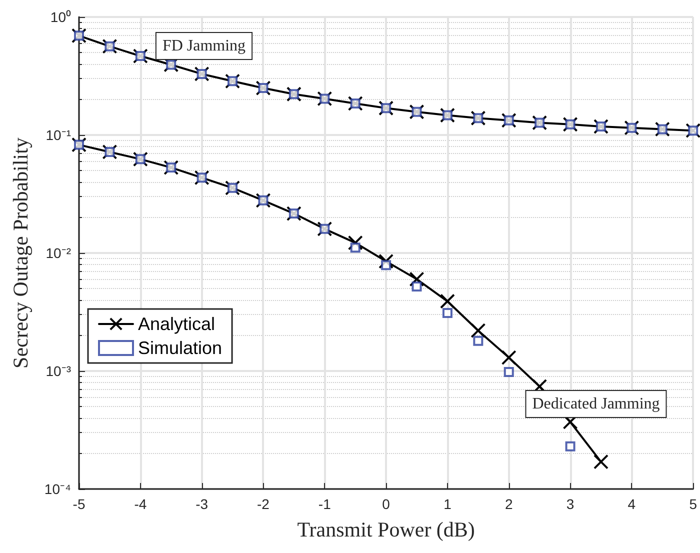  I want to click on x-tick-label: 3, so click(570, 504).